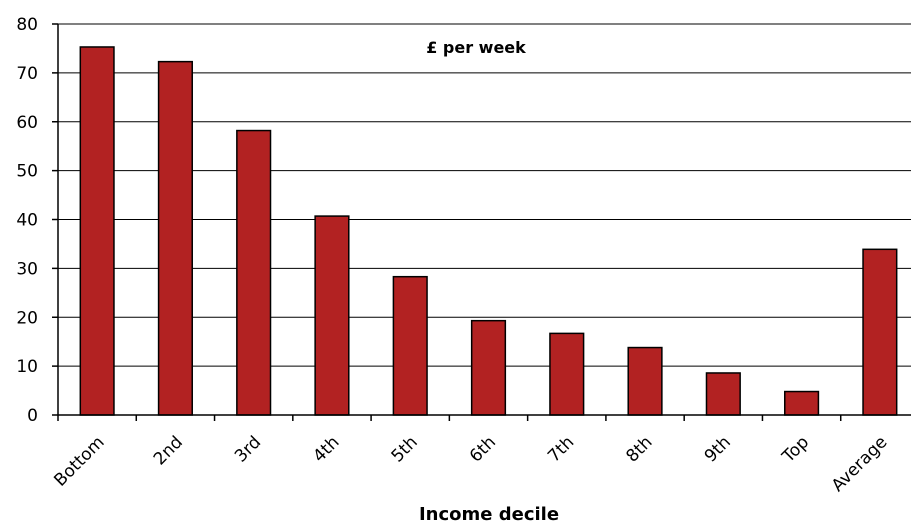  Describe the element at coordinates (27, 123) in the screenshot. I see `y-tick-label: 60` at that location.